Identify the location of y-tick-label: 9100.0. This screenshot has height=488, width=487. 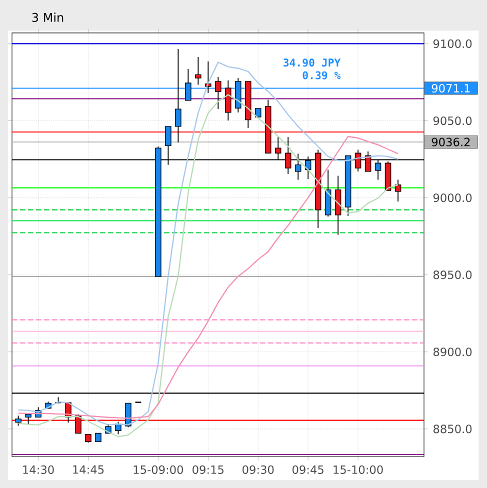
(452, 43).